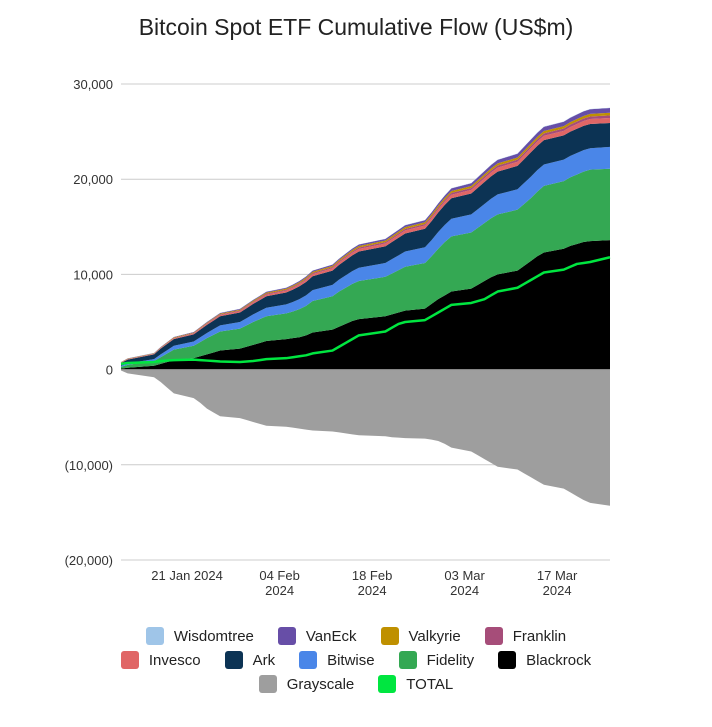 This screenshot has height=727, width=712. Describe the element at coordinates (109, 370) in the screenshot. I see `y-tick-label: 0` at that location.